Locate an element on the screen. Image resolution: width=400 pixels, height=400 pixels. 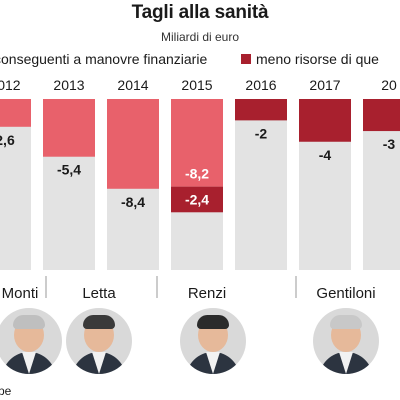
value-label-risorse: -2,4 is located at coordinates (197, 199).